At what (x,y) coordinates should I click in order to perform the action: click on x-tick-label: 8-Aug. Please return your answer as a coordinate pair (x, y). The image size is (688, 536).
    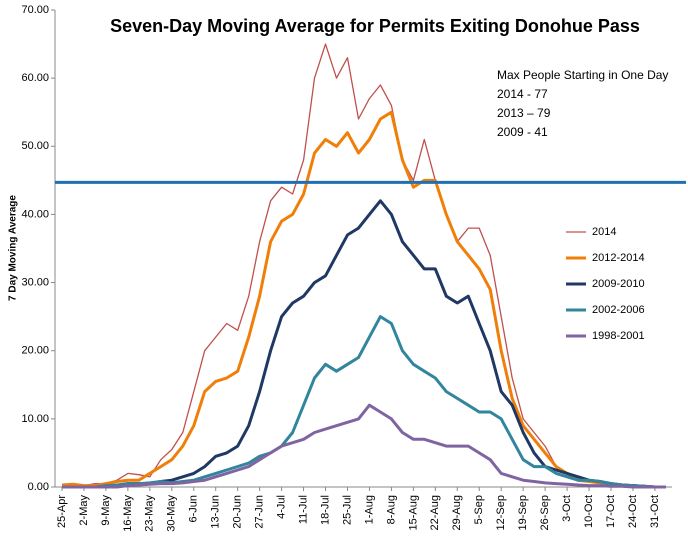
    Looking at the image, I should click on (391, 509).